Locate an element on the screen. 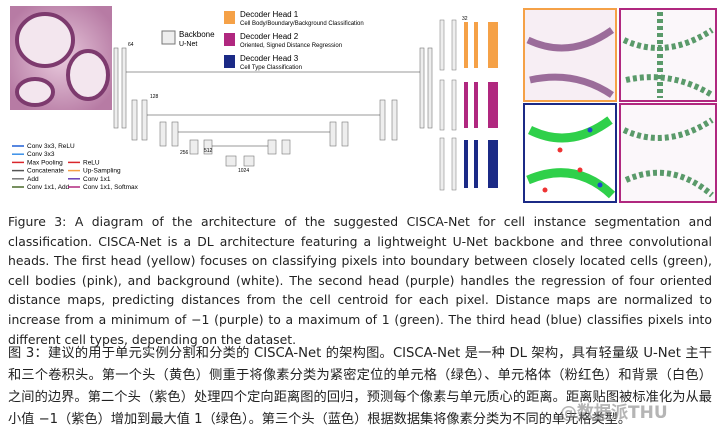  legend-text: Add is located at coordinates (33, 179).